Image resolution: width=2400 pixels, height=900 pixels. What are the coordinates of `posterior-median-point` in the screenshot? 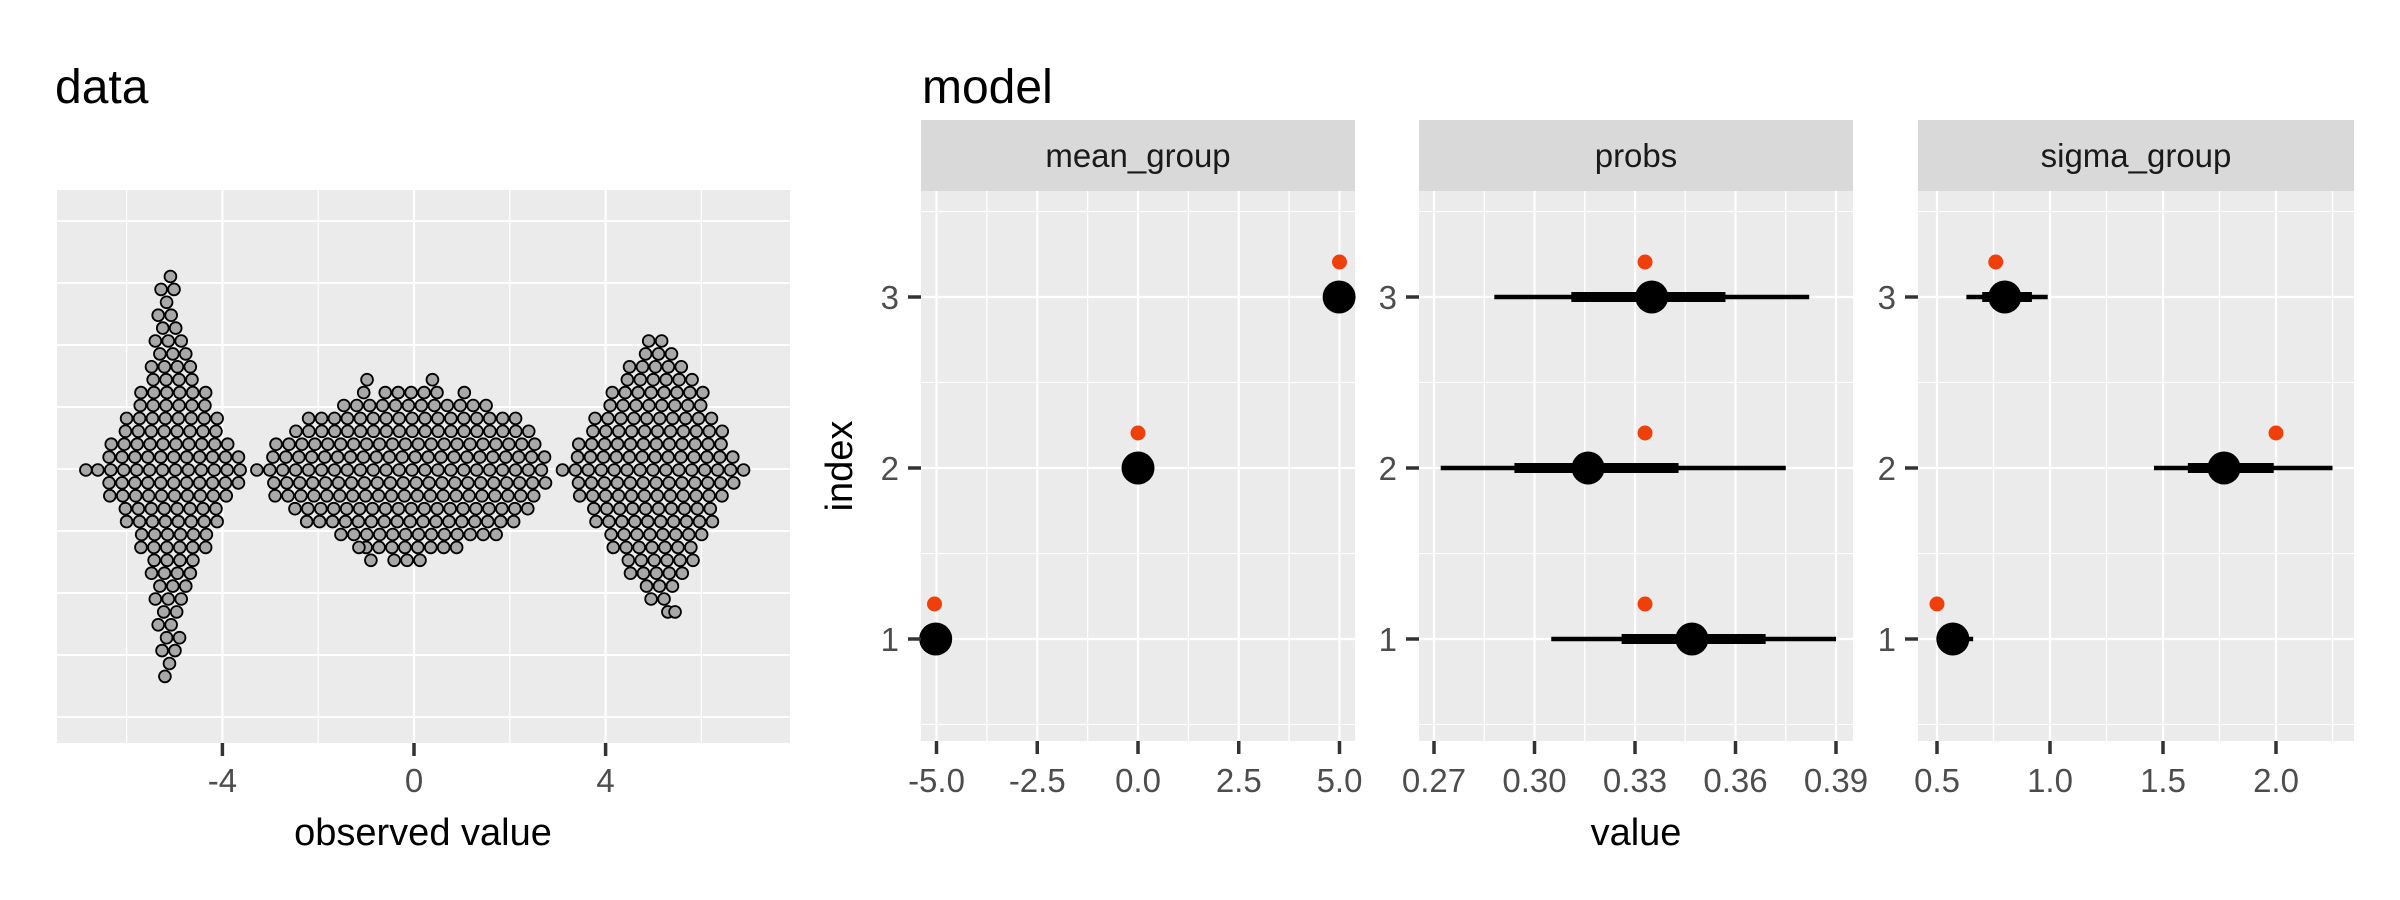 It's located at (1138, 468).